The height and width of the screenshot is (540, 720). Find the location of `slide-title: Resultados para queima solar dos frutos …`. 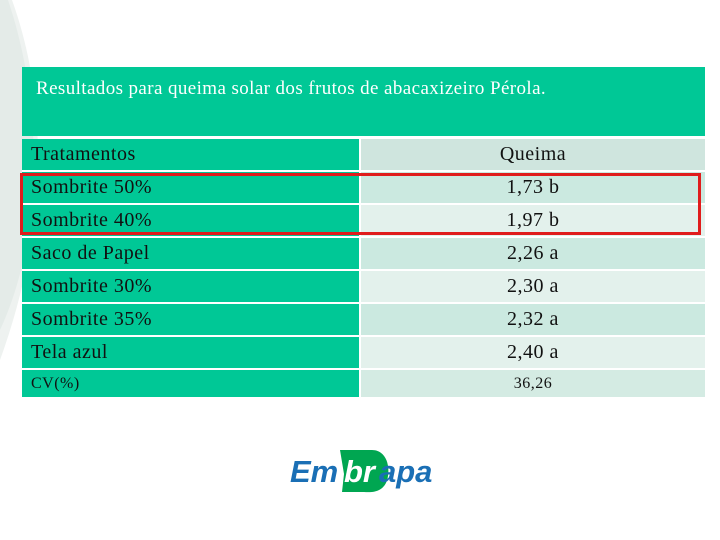

slide-title: Resultados para queima solar dos frutos … is located at coordinates (363, 101).